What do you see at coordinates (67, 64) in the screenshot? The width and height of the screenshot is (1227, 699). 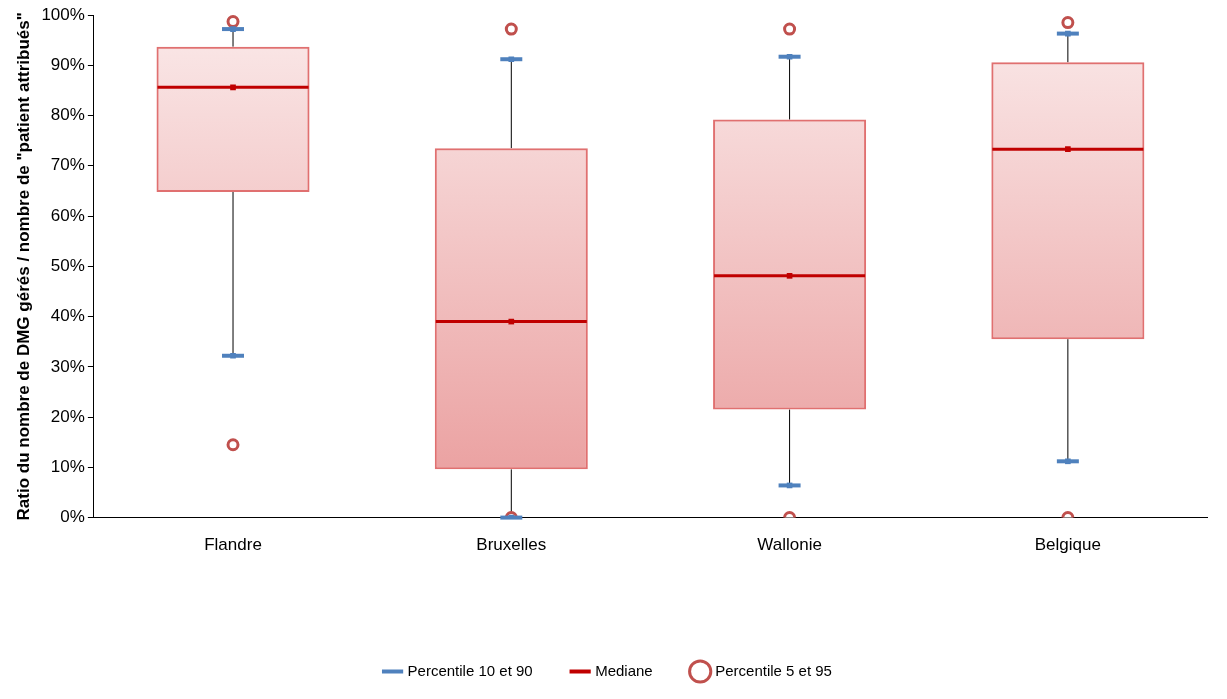 I see `y-tick-label: 90%` at bounding box center [67, 64].